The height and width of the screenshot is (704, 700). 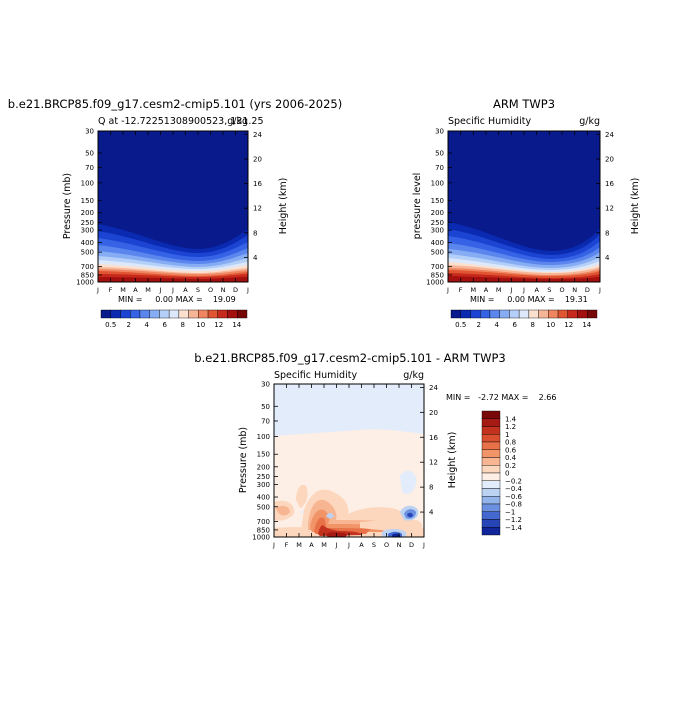 What do you see at coordinates (439, 132) in the screenshot?
I see `y-tick-label: 30` at bounding box center [439, 132].